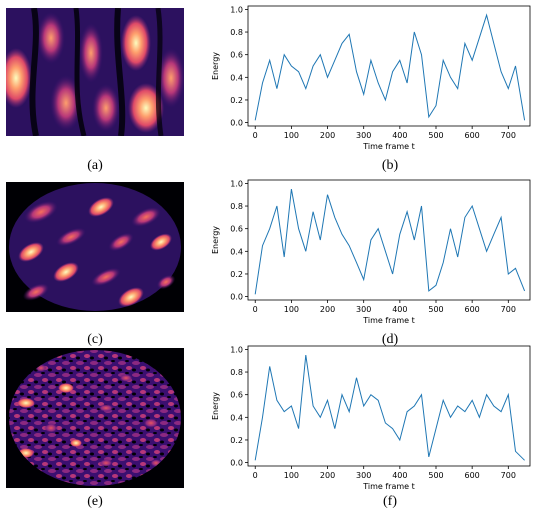 This screenshot has width=550, height=515. What do you see at coordinates (95, 339) in the screenshot?
I see `panel-label-c: (c)` at bounding box center [95, 339].